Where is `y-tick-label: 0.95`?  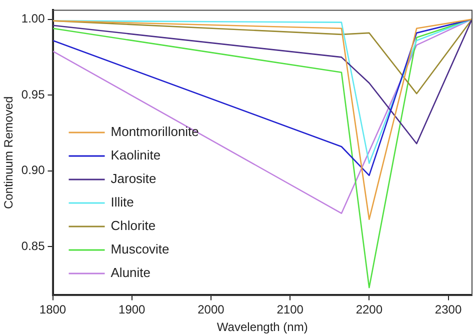
y-tick-label: 0.95 is located at coordinates (33, 94).